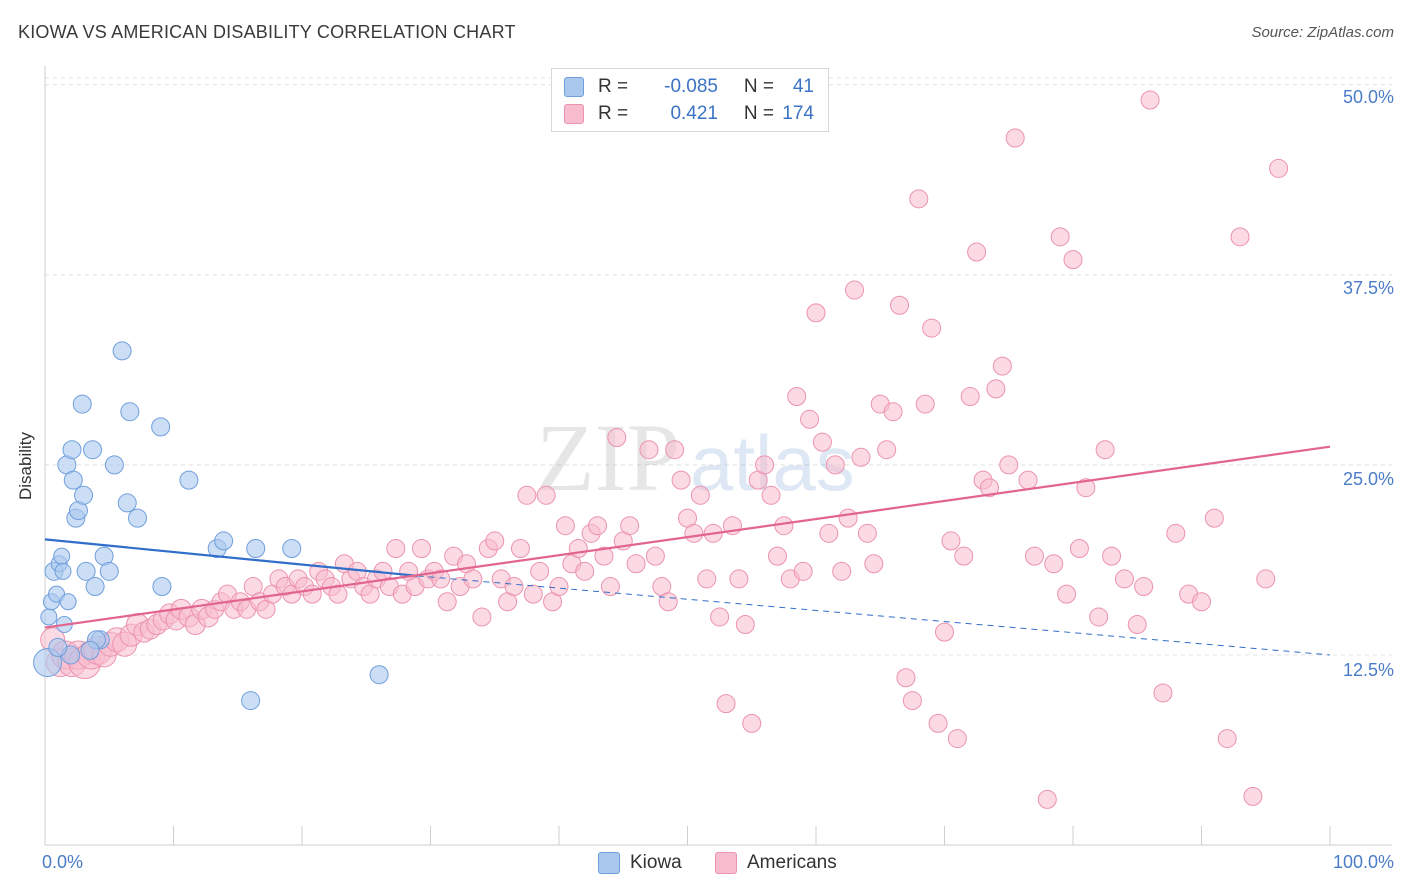 Image resolution: width=1406 pixels, height=892 pixels. I want to click on americans-n-label: N =, so click(758, 113).